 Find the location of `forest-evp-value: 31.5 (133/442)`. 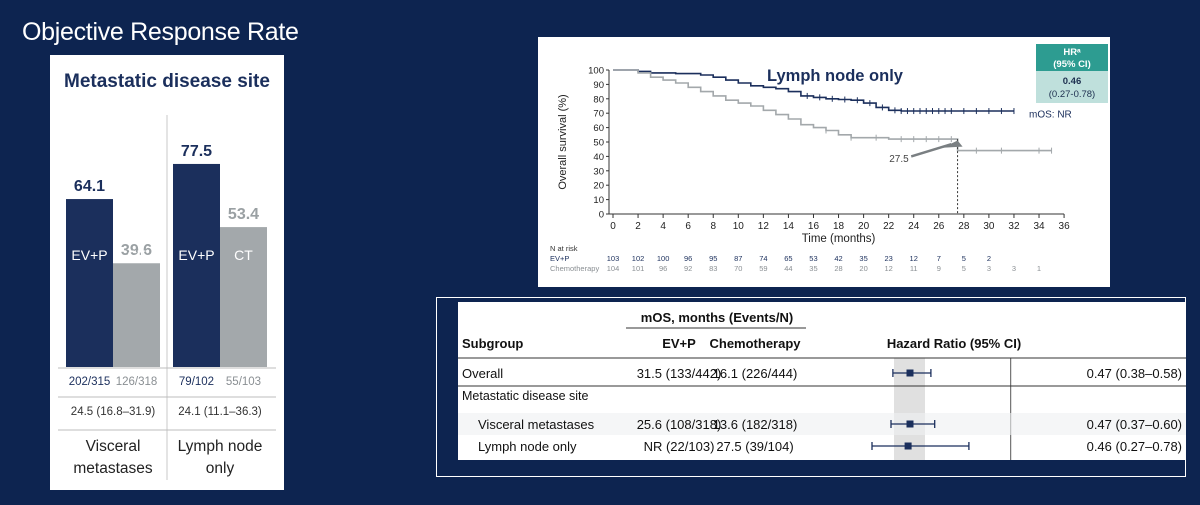

forest-evp-value: 31.5 (133/442) is located at coordinates (679, 373).